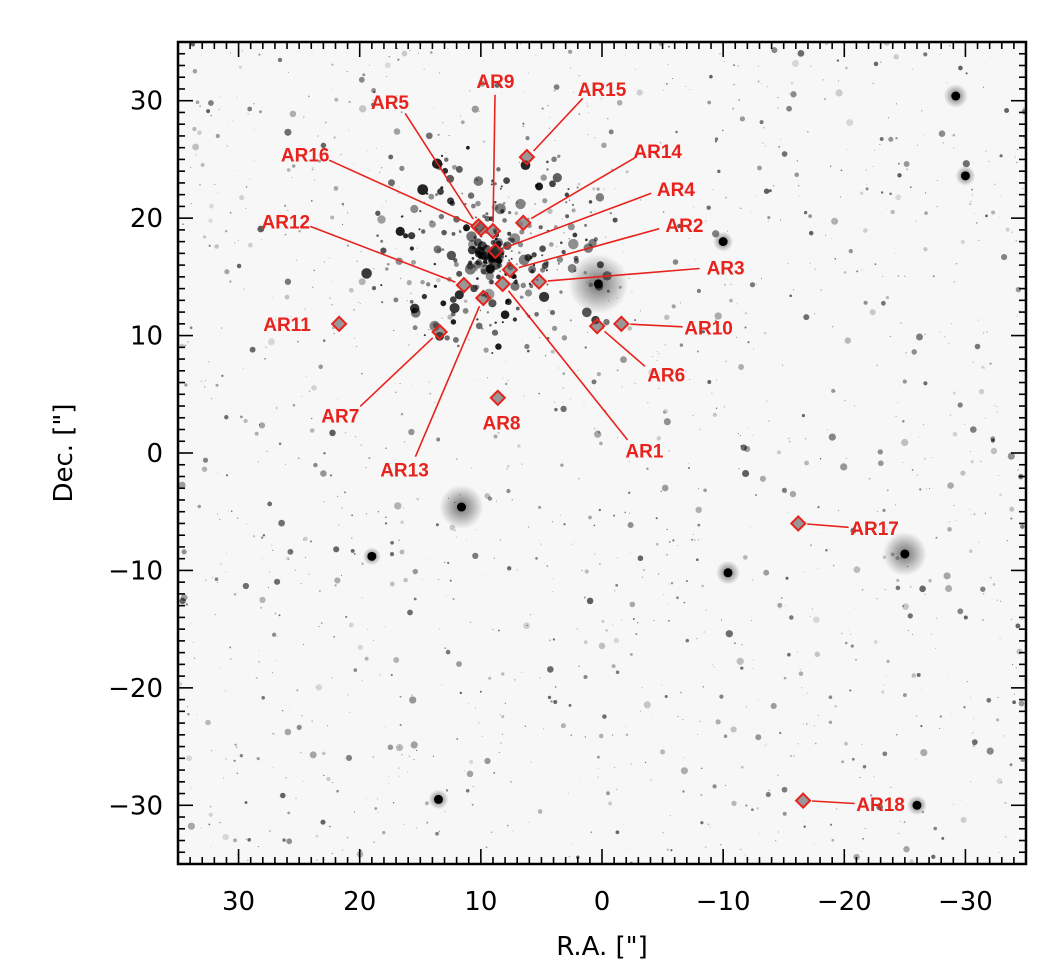  What do you see at coordinates (400, 192) in the screenshot?
I see `leader-line` at bounding box center [400, 192].